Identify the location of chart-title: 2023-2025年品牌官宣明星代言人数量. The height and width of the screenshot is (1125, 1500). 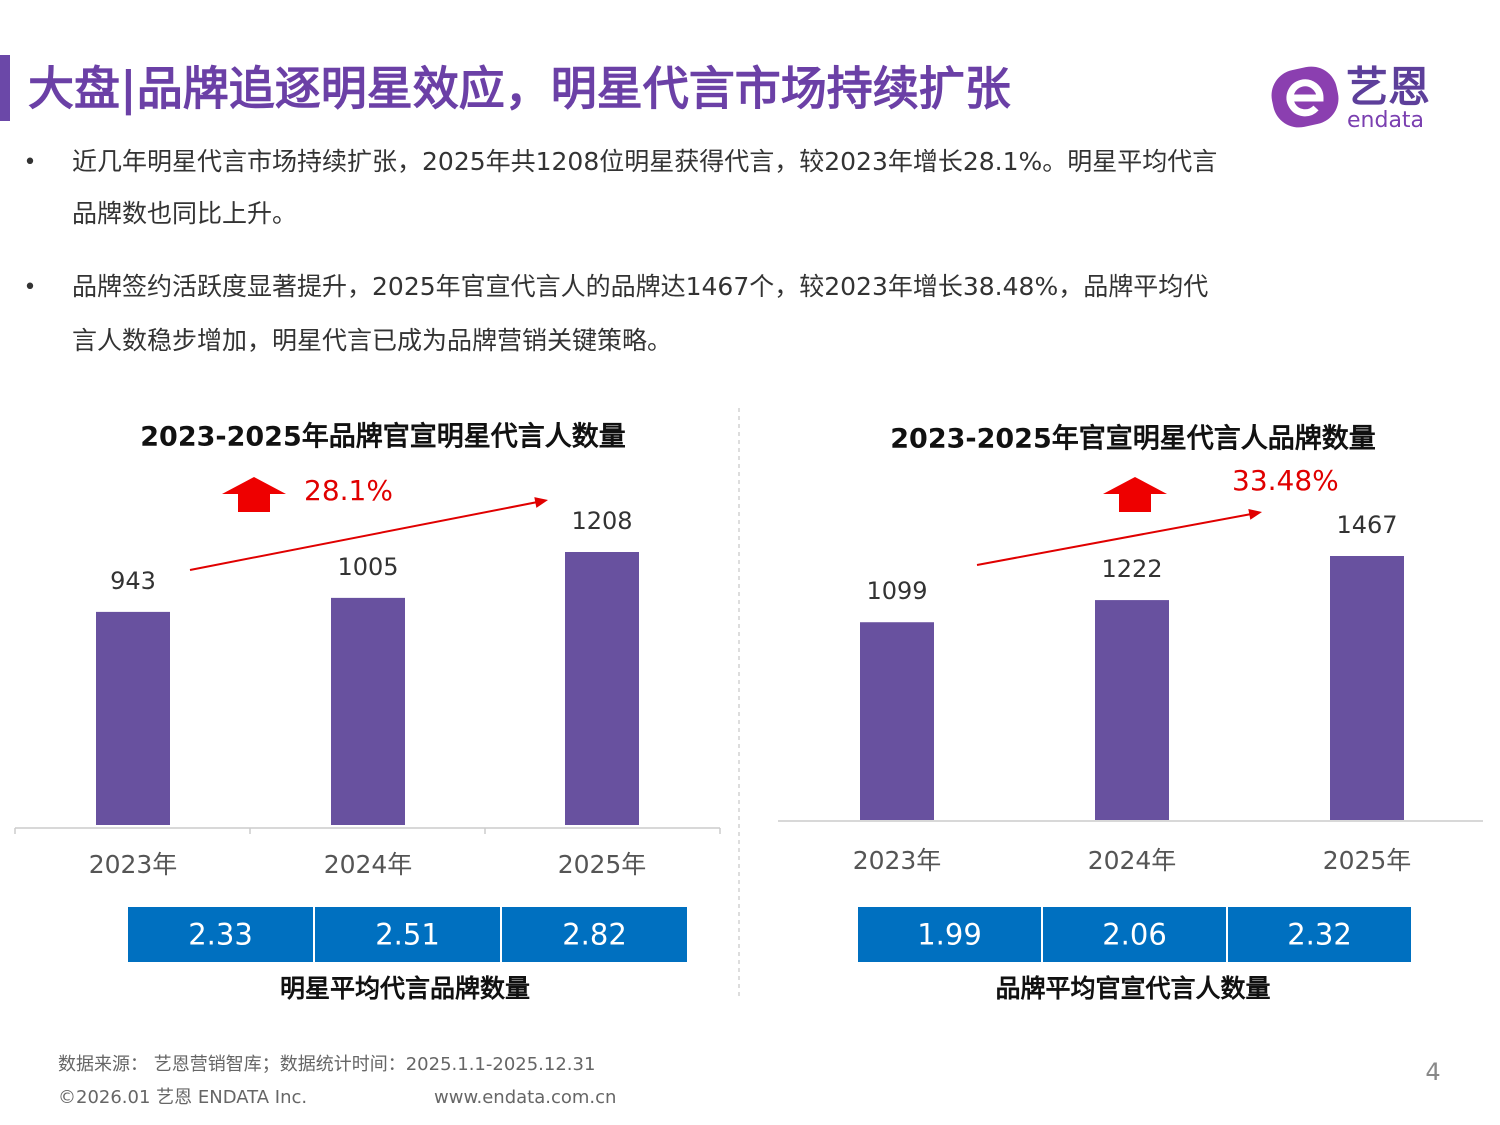
(383, 437).